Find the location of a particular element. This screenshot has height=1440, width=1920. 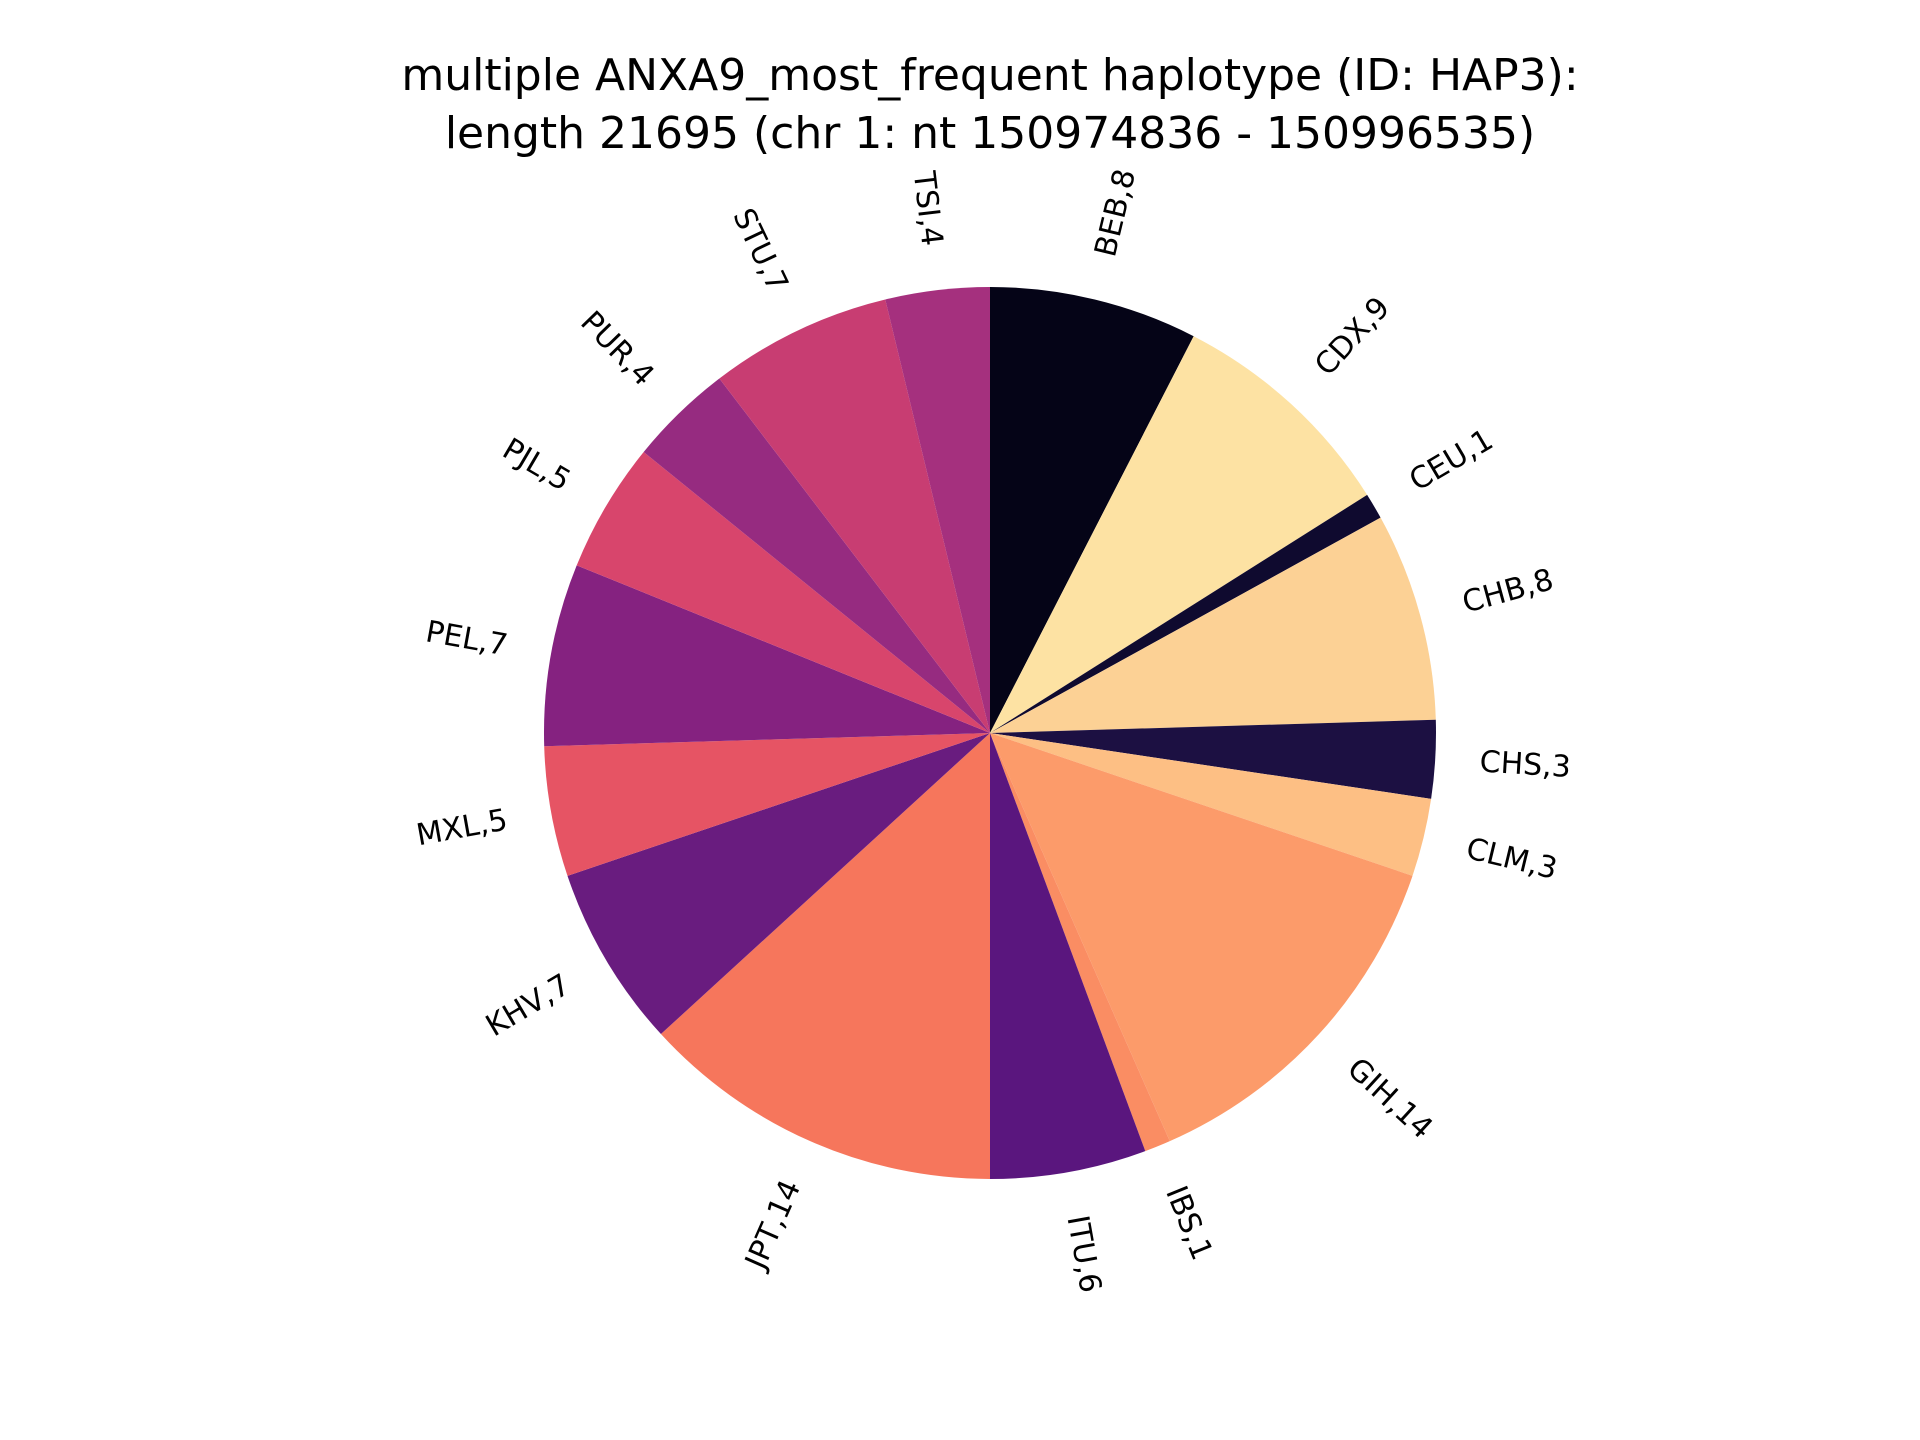

pie-label-chb: CHB,8 is located at coordinates (1508, 591).